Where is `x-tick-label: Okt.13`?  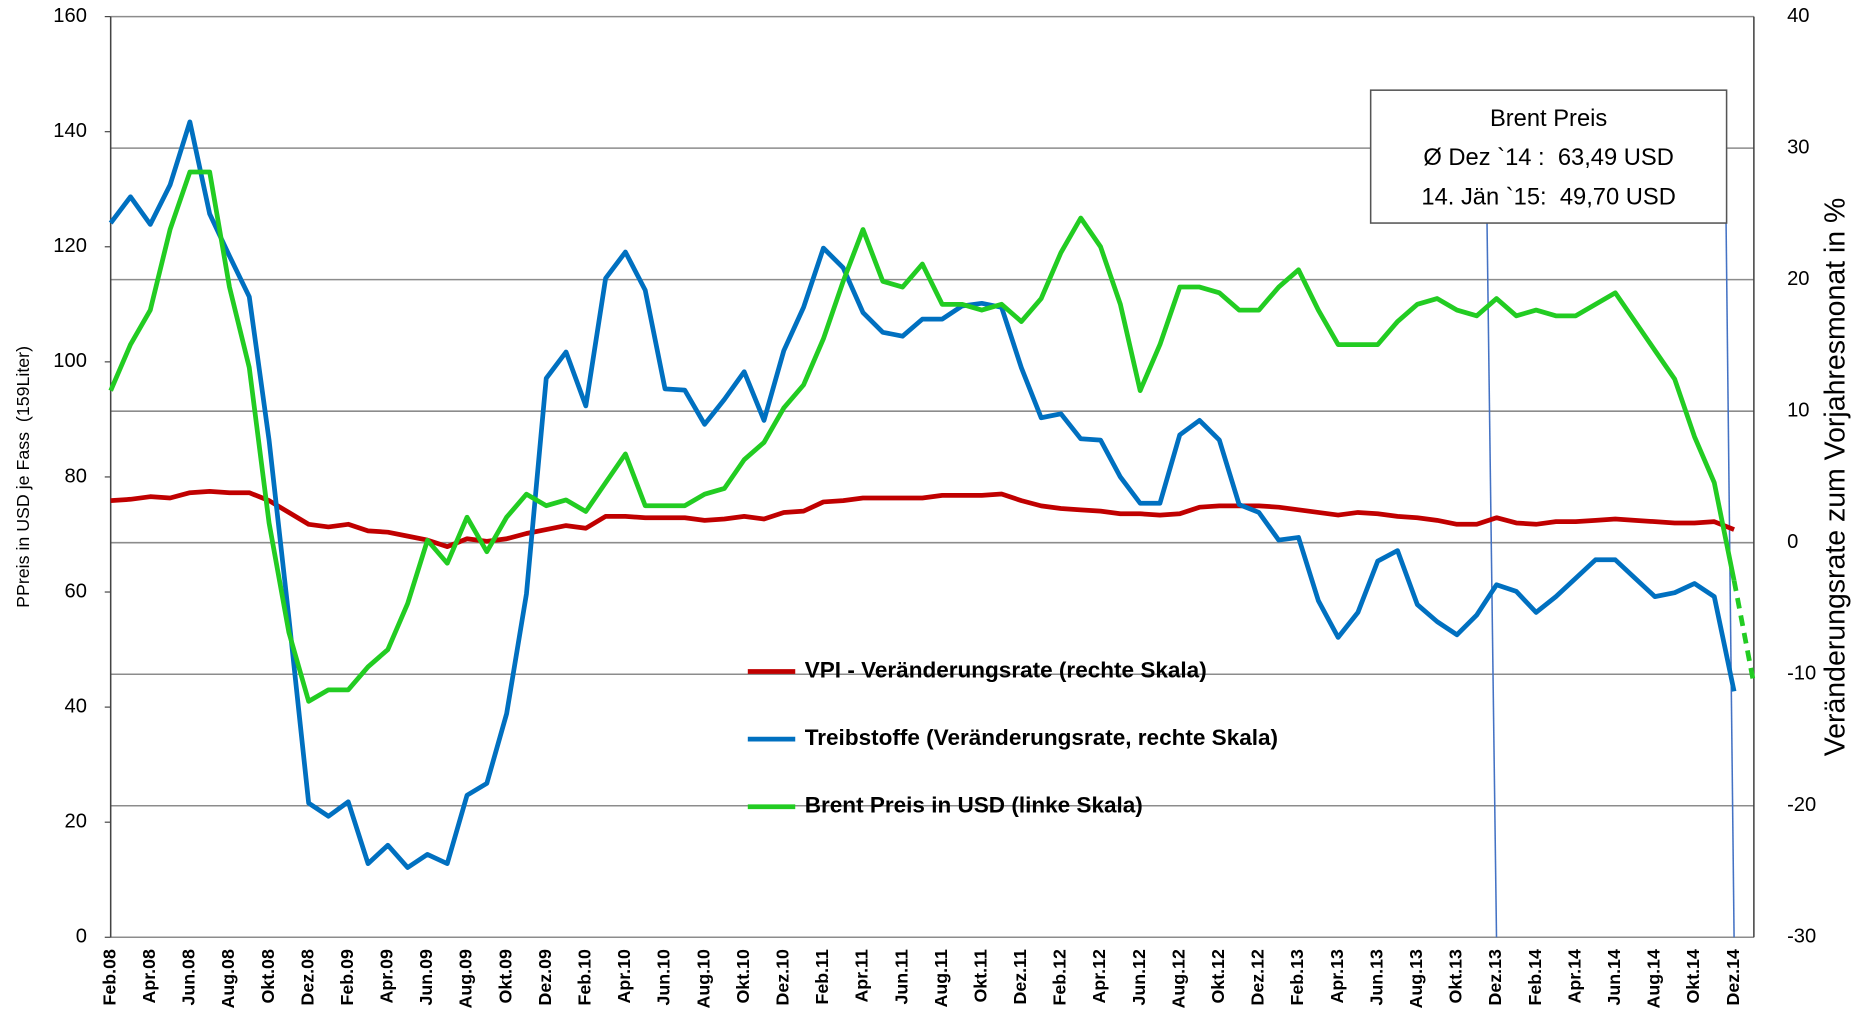
x-tick-label: Okt.13 is located at coordinates (1456, 976).